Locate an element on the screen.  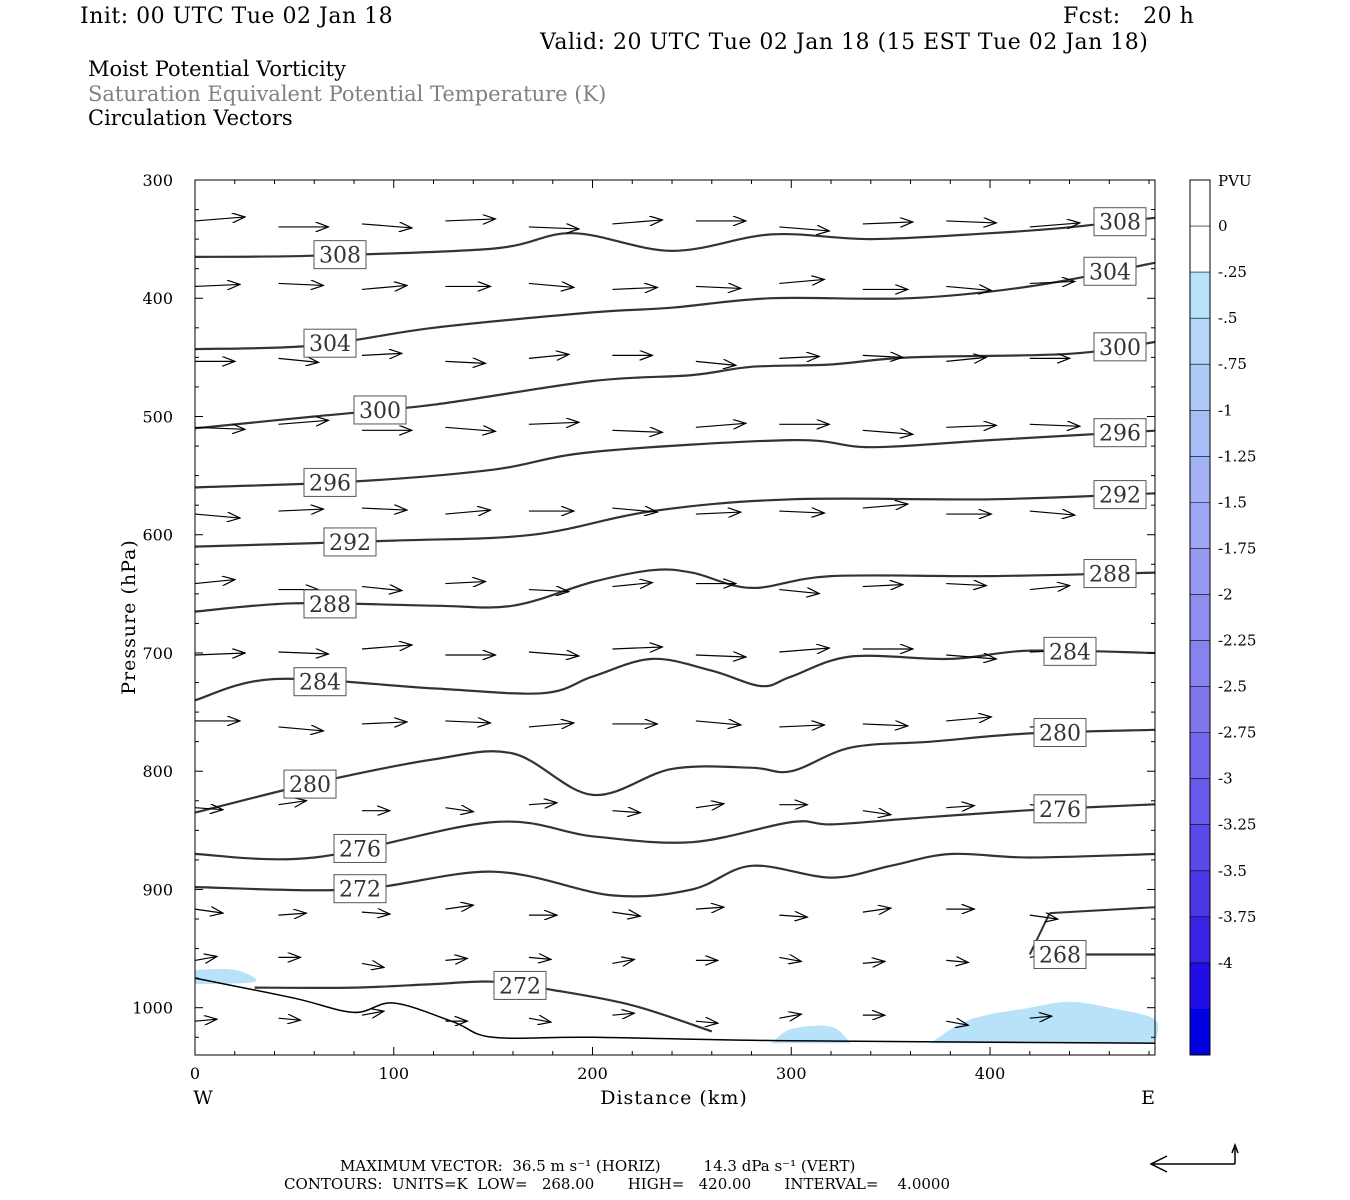
contour-label: 276 is located at coordinates (360, 849).